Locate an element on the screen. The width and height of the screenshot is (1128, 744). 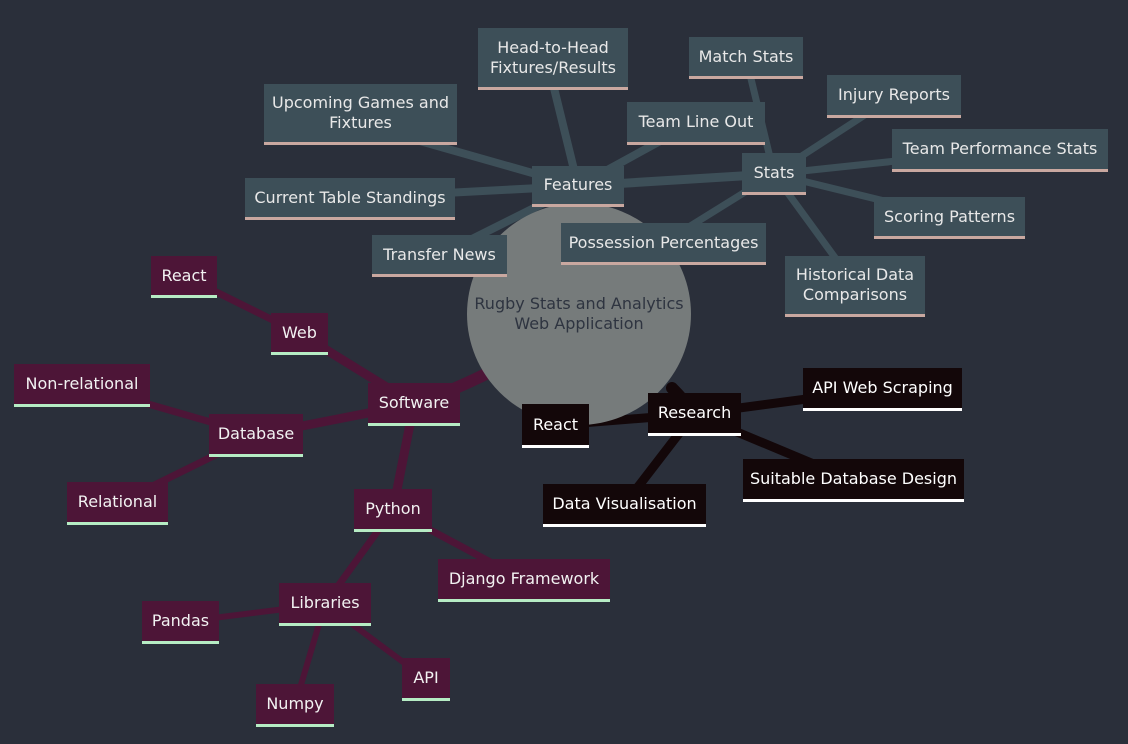
root-title-line2: Web Application is located at coordinates (579, 323).